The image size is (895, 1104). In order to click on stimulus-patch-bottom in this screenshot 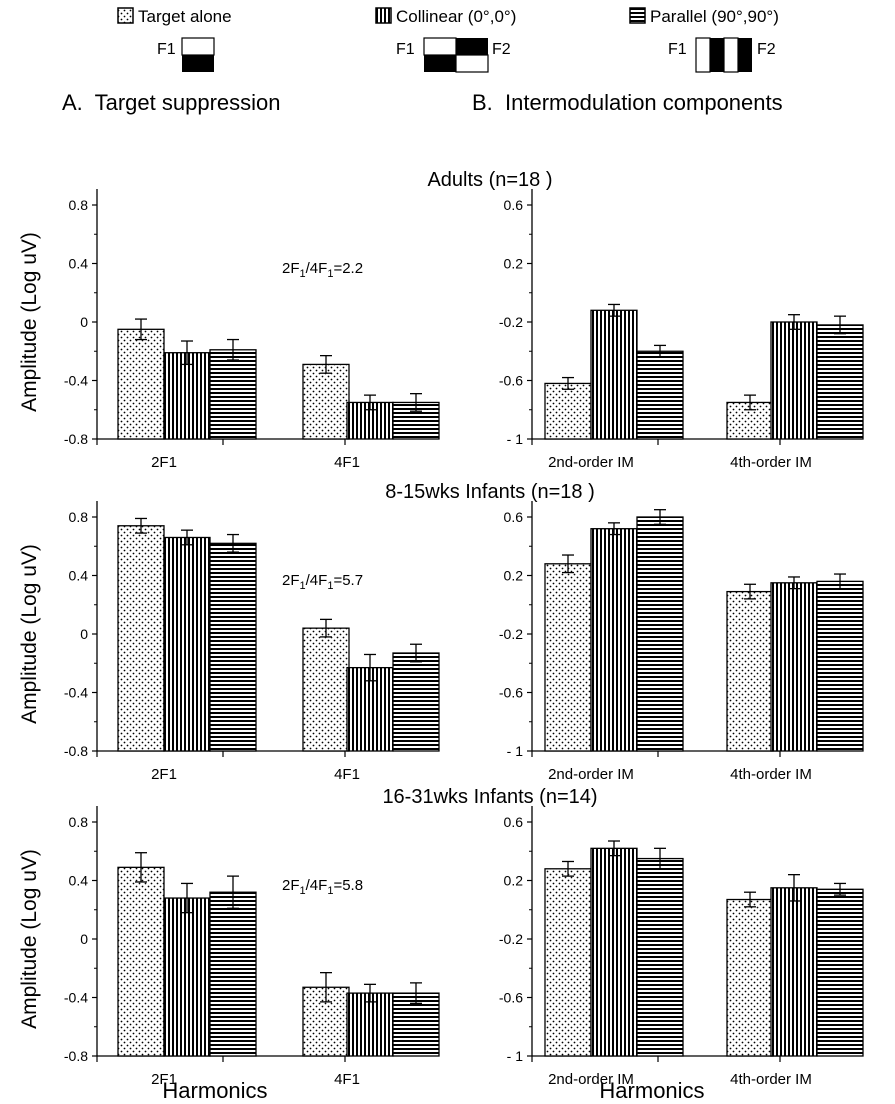, I will do `click(198, 63)`.